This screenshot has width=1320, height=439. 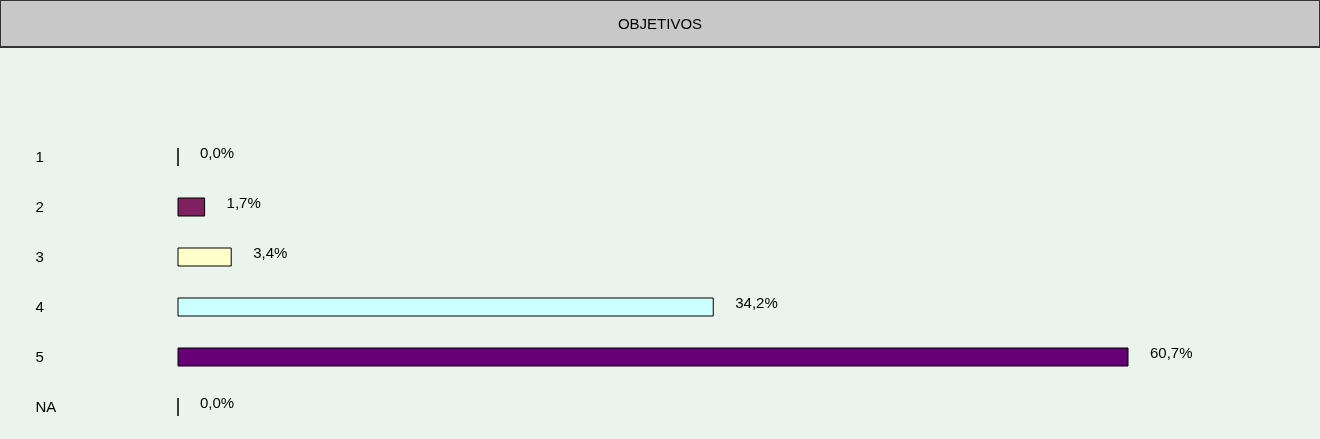 What do you see at coordinates (756, 302) in the screenshot?
I see `data-label: 34,2%` at bounding box center [756, 302].